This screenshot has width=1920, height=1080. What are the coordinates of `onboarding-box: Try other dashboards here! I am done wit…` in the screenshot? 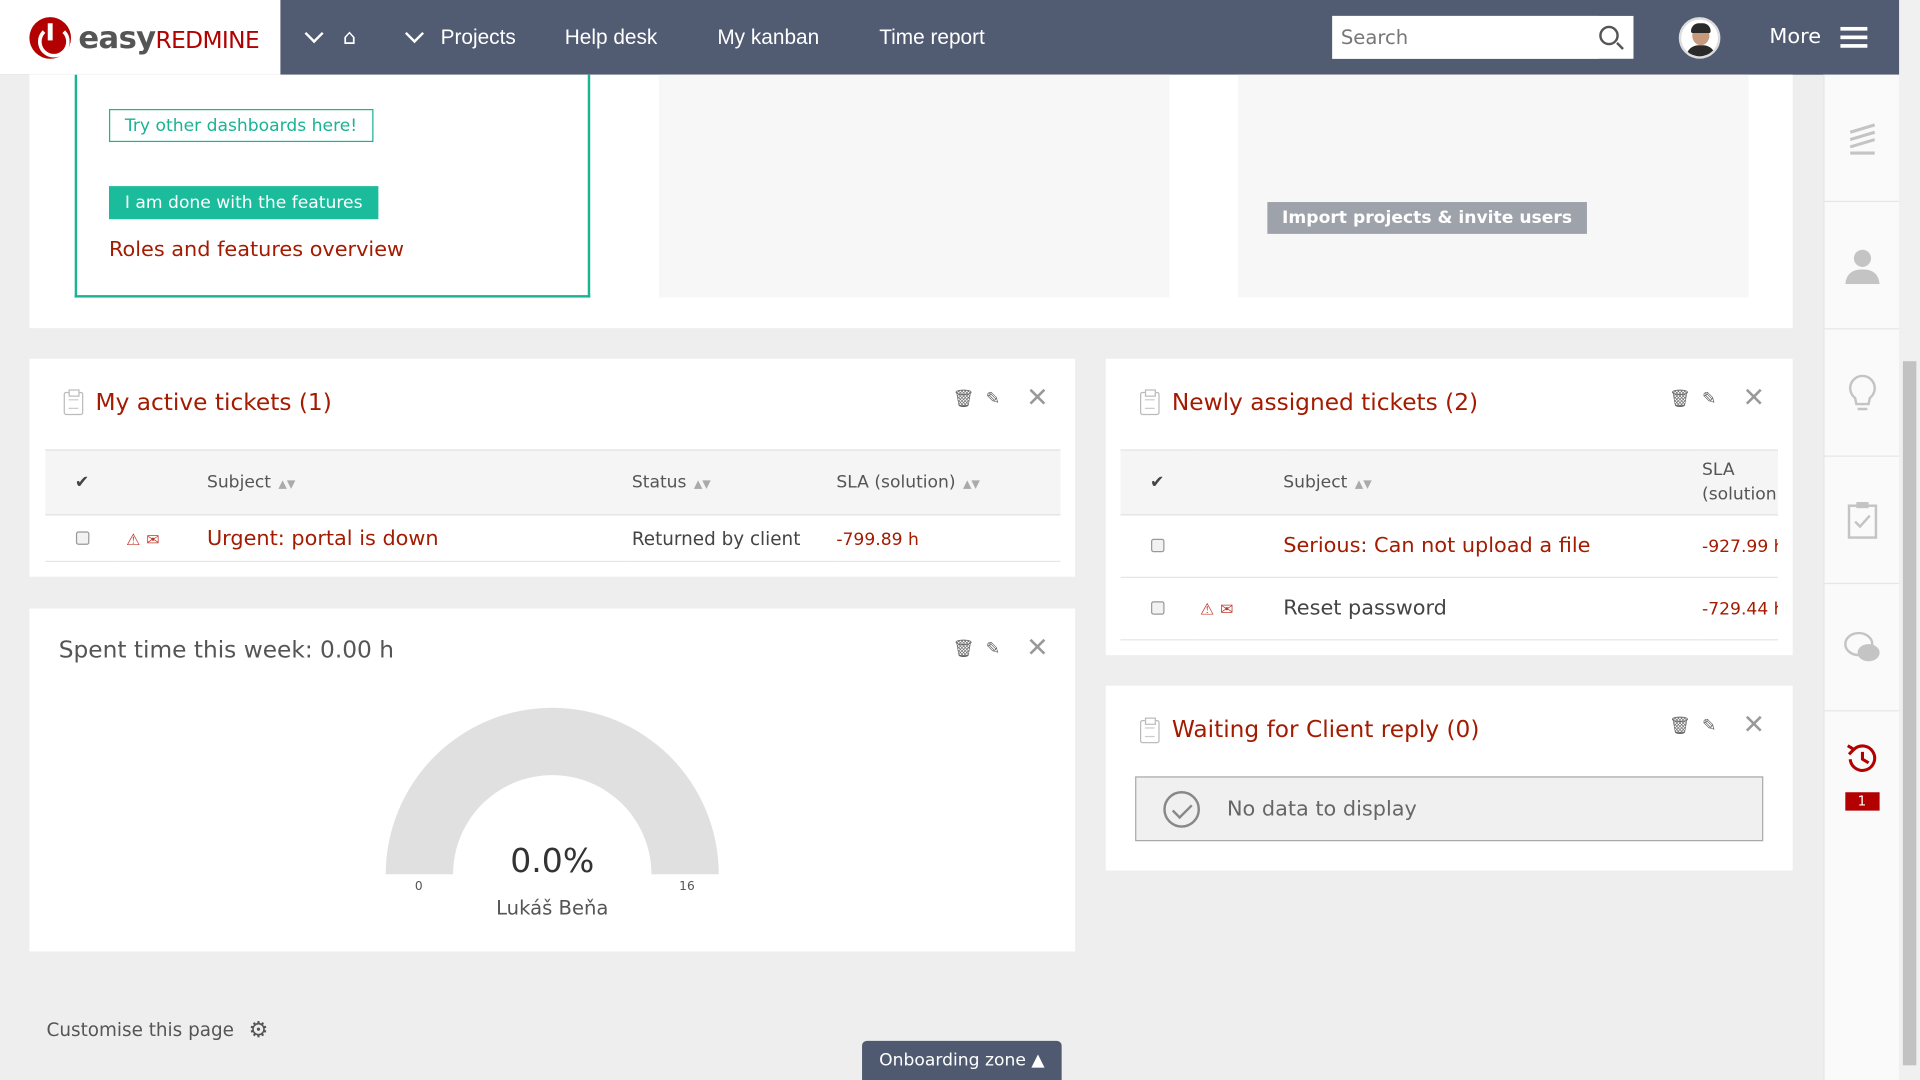 It's located at (332, 186).